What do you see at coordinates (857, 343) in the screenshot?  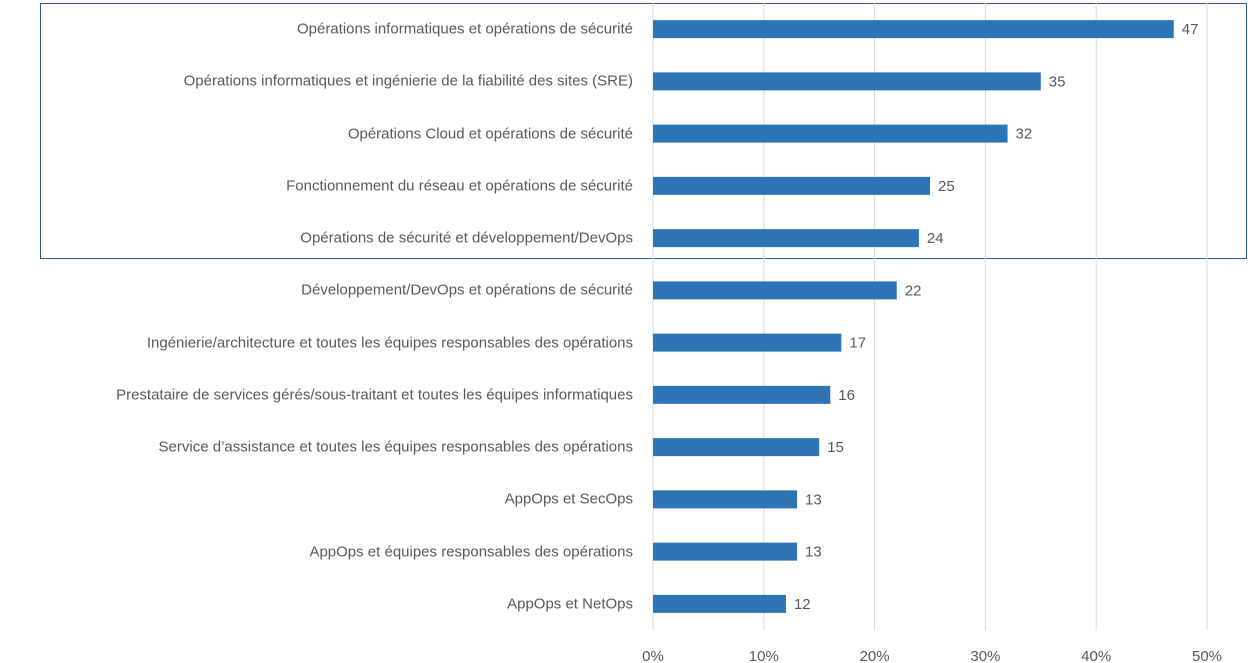 I see `data-label: 17` at bounding box center [857, 343].